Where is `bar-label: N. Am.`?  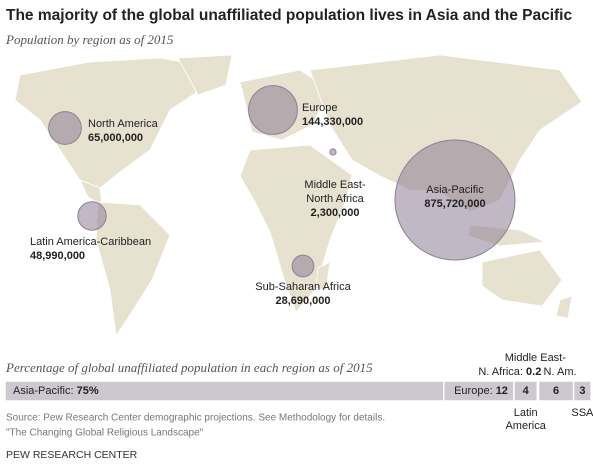
bar-label: N. Am. is located at coordinates (560, 372).